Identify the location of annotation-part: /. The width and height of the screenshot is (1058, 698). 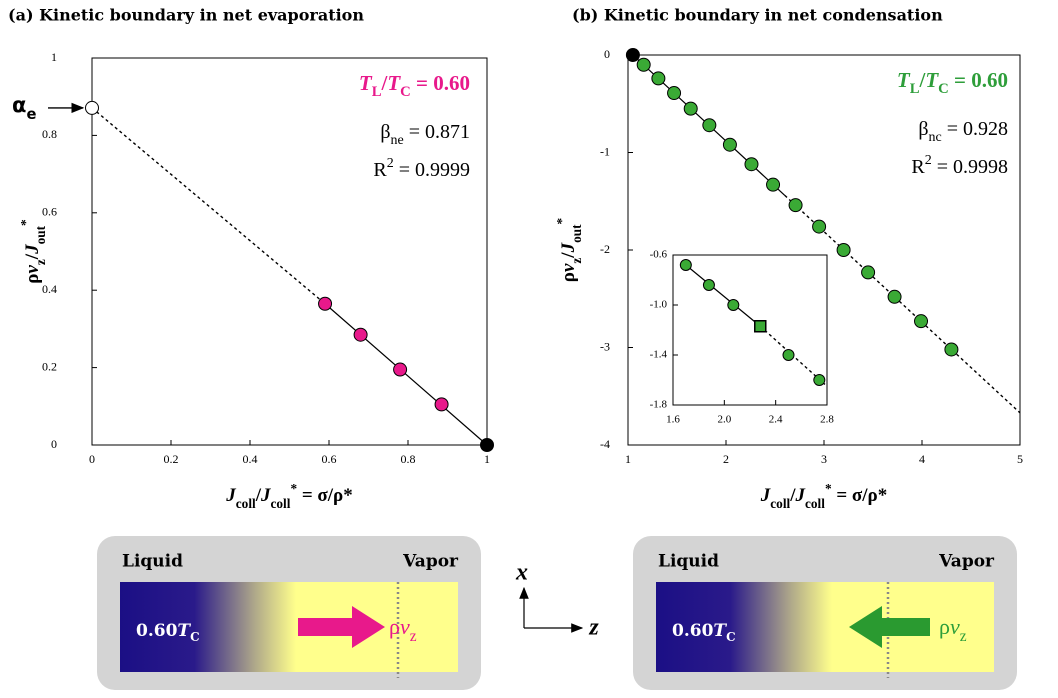
(923, 80).